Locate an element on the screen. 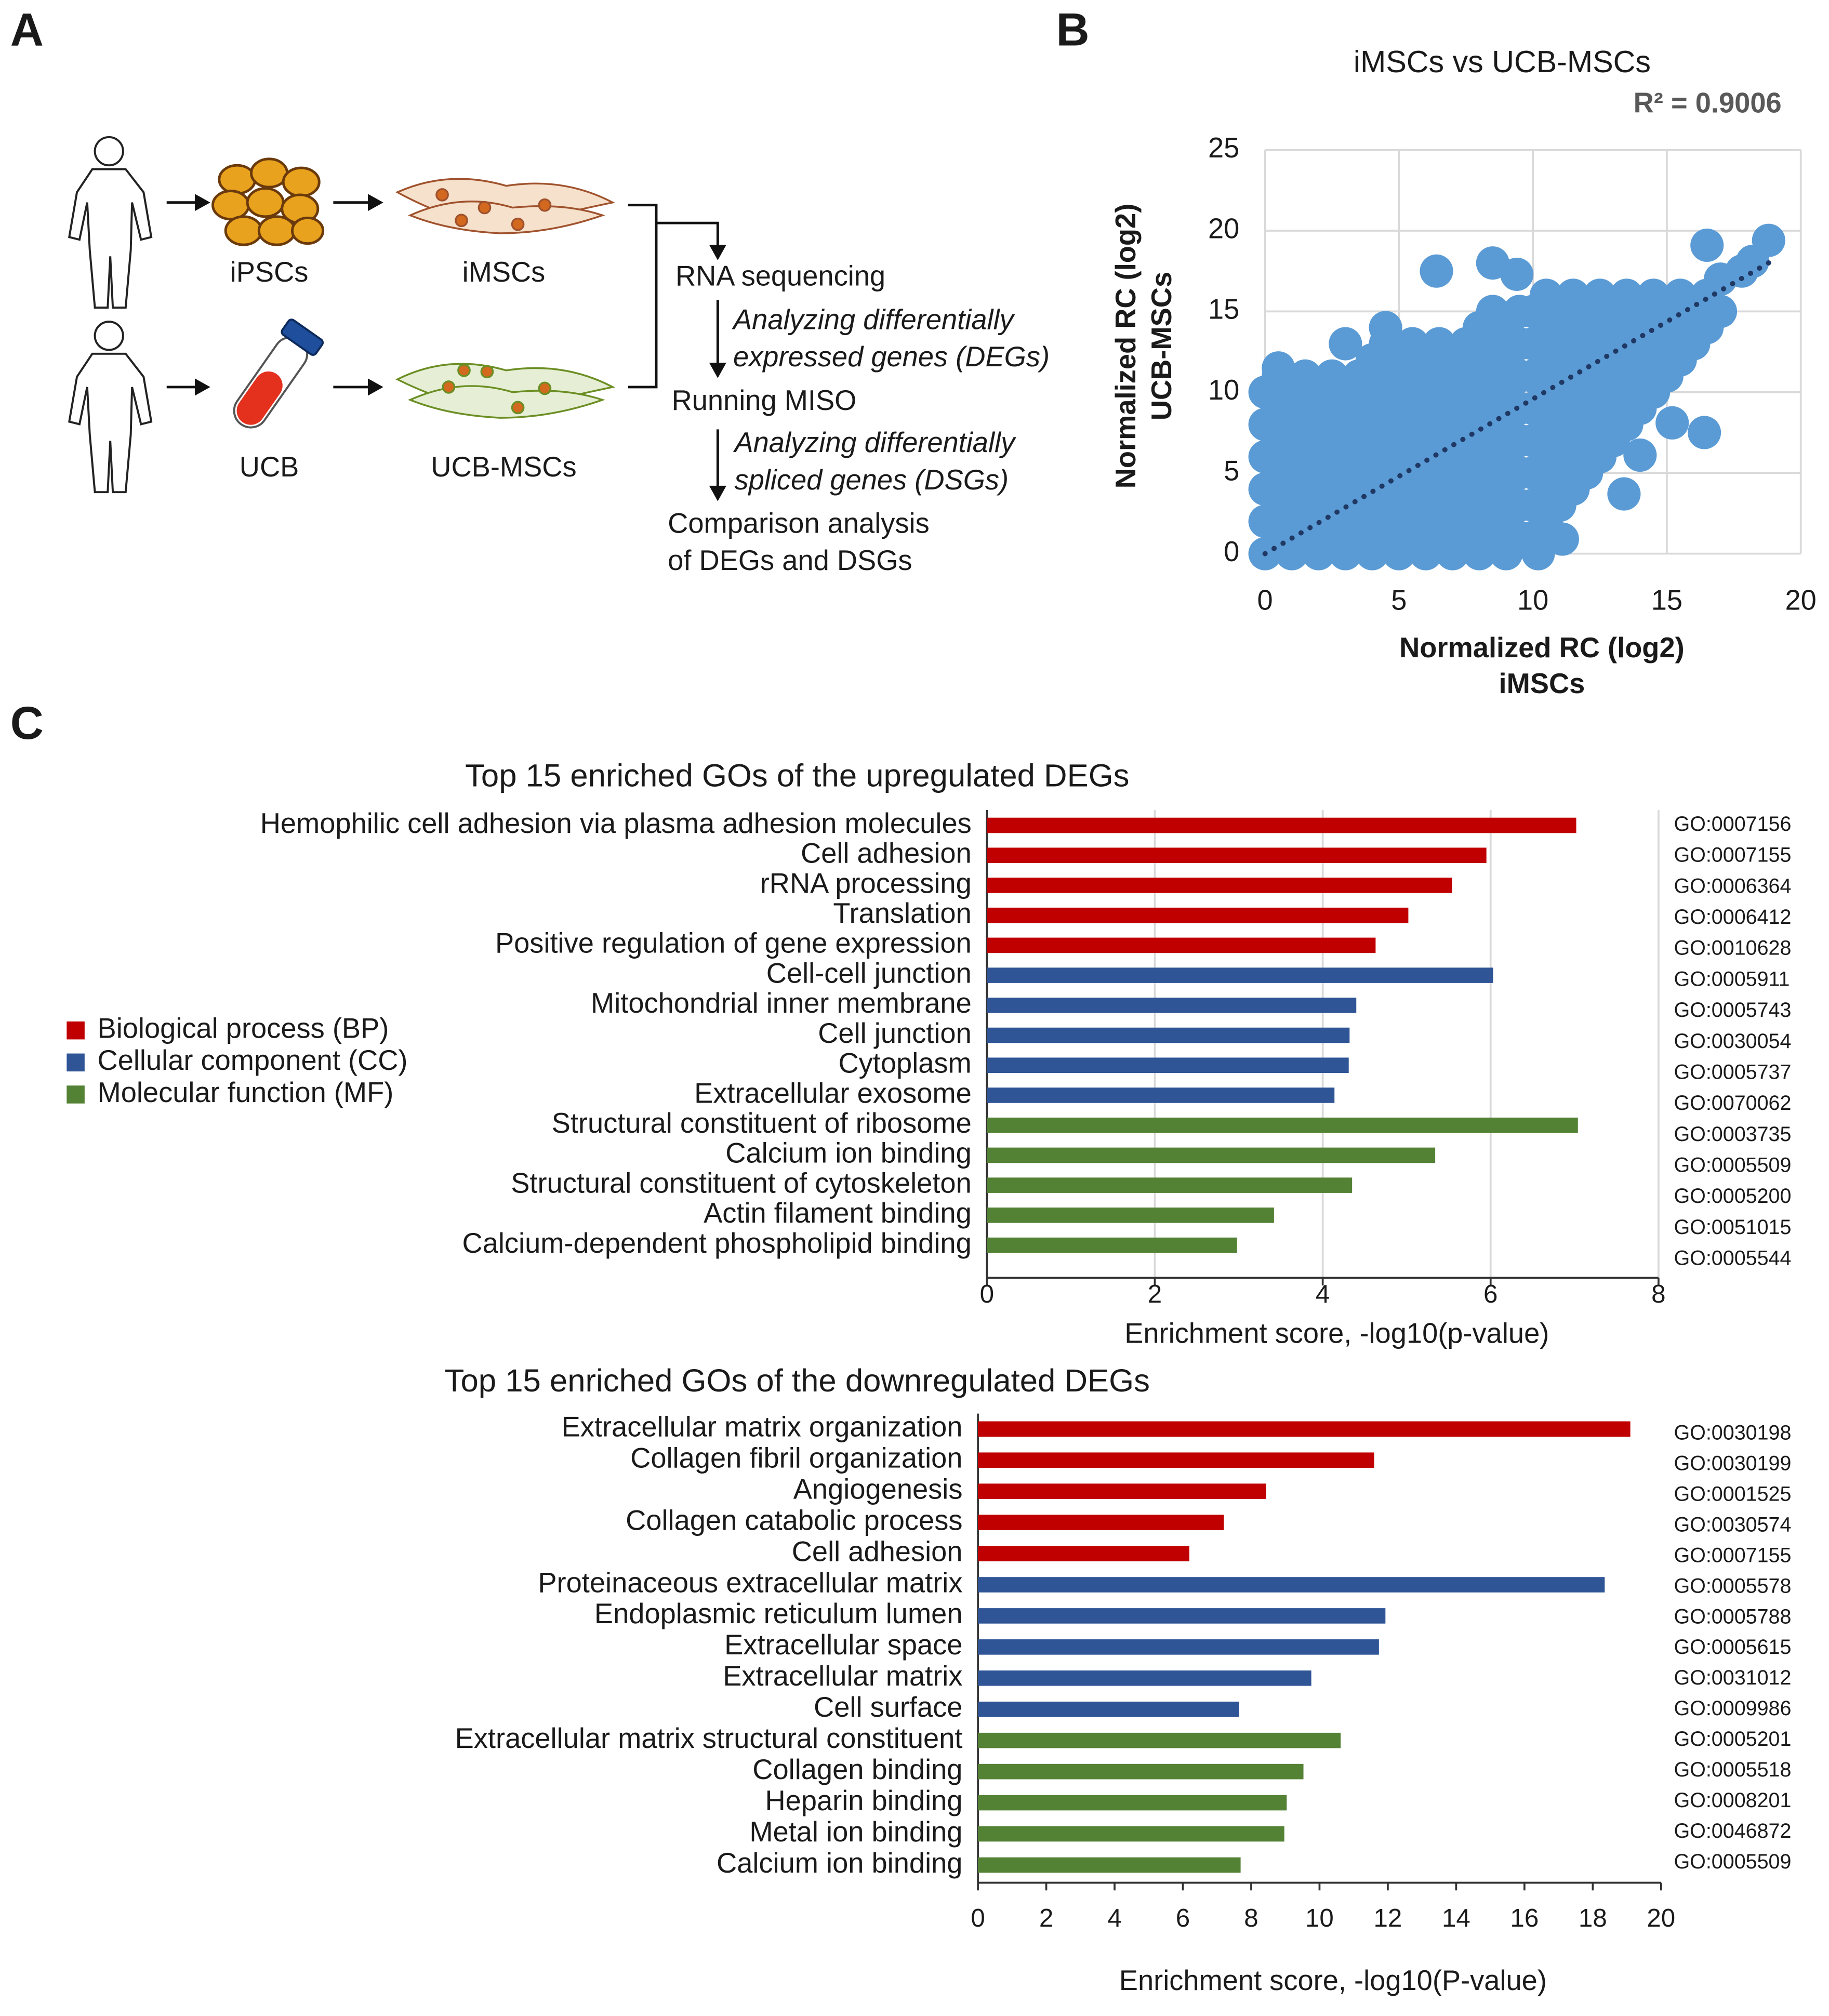 This screenshot has height=2016, width=1829. y-tick-label: Cell-cell junction is located at coordinates (869, 974).